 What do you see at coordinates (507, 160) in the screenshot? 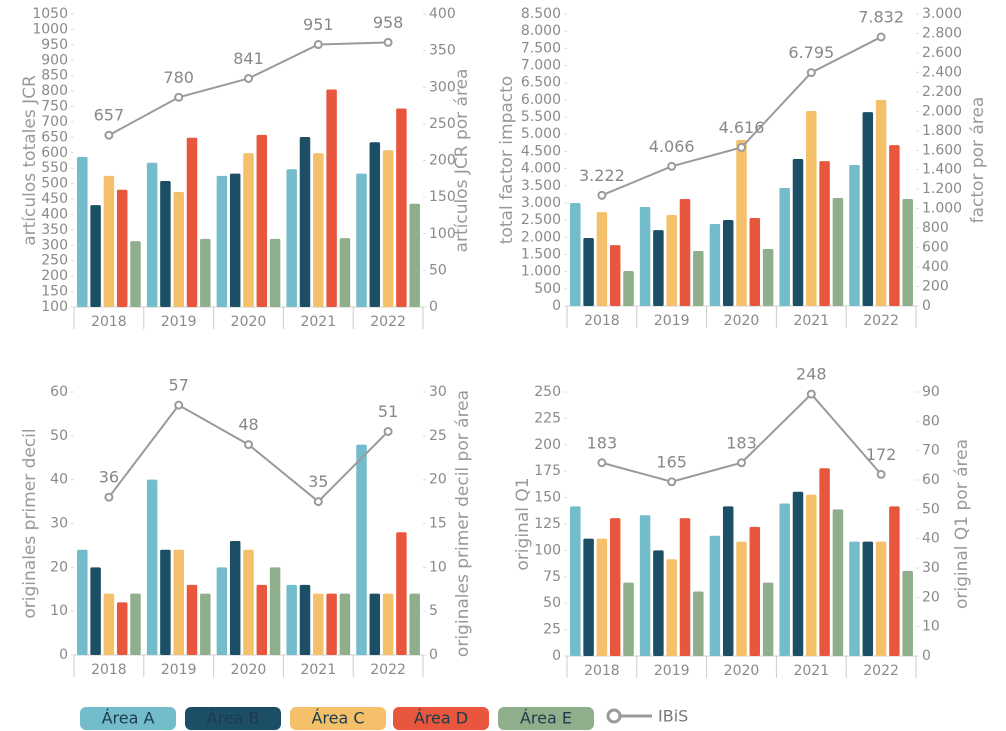
I see `y-axis-title: total factor impacto` at bounding box center [507, 160].